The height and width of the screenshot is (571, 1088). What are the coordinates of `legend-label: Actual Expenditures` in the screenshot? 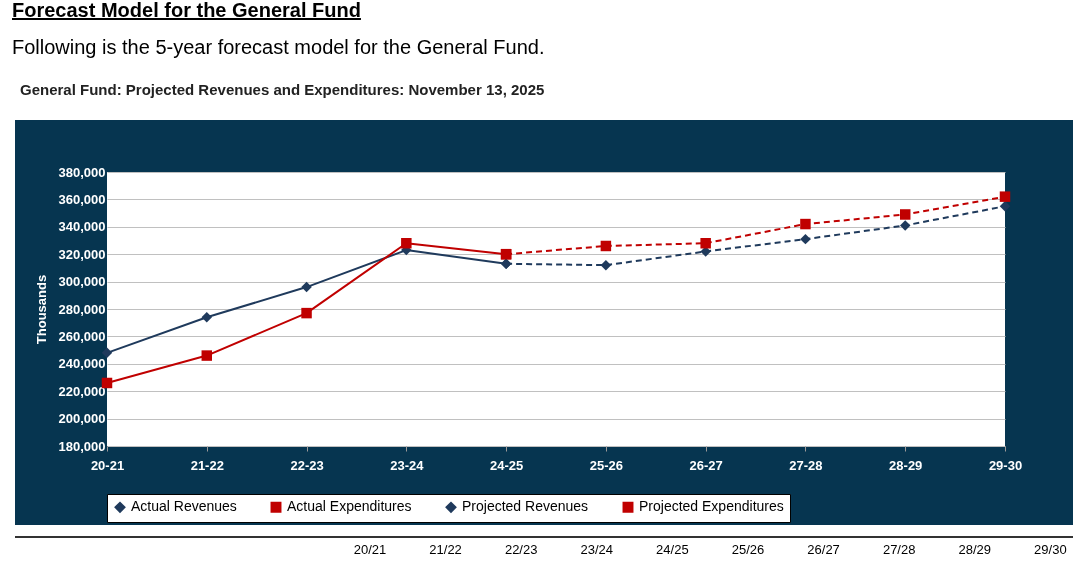 It's located at (349, 506).